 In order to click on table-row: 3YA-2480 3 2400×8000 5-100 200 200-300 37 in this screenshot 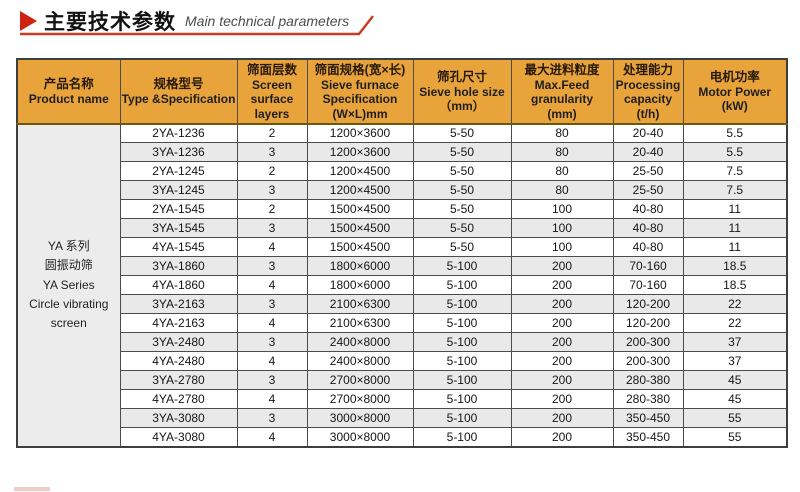, I will do `click(402, 342)`.